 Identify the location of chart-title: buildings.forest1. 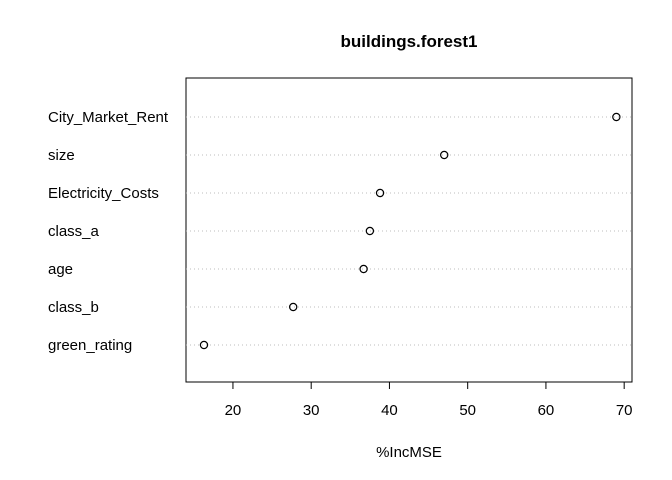
(409, 41).